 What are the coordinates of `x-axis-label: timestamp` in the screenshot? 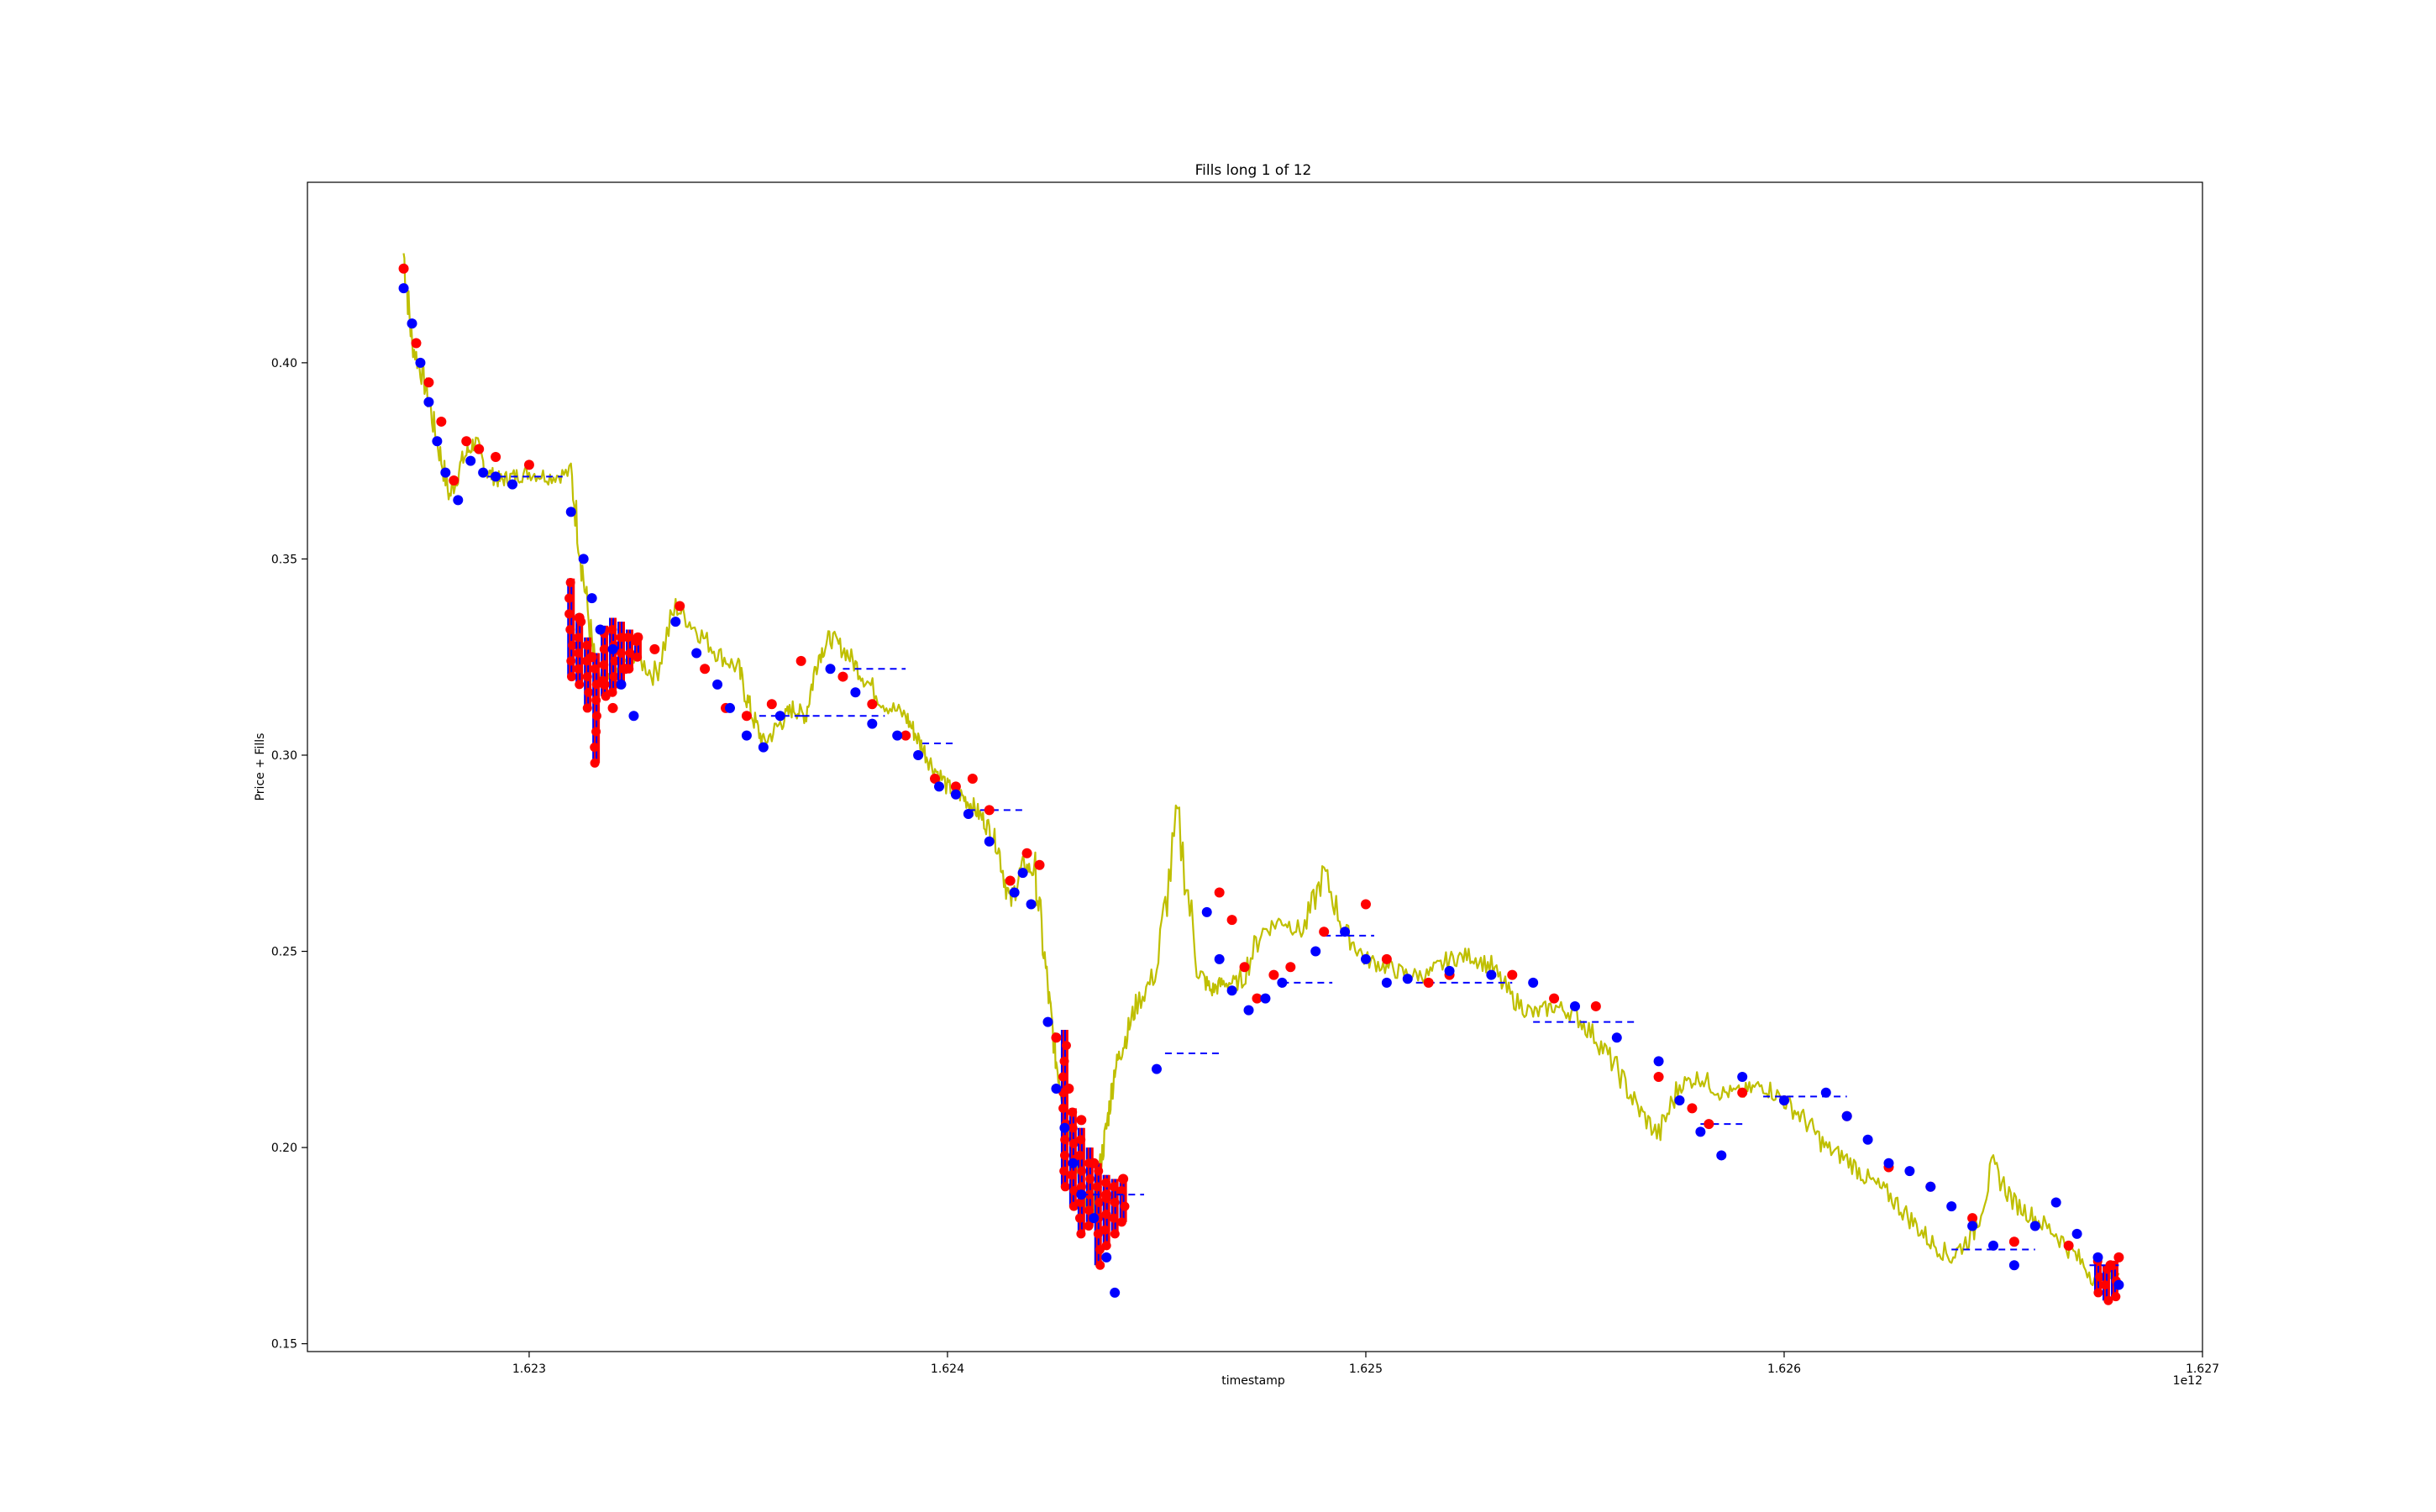 It's located at (1253, 1381).